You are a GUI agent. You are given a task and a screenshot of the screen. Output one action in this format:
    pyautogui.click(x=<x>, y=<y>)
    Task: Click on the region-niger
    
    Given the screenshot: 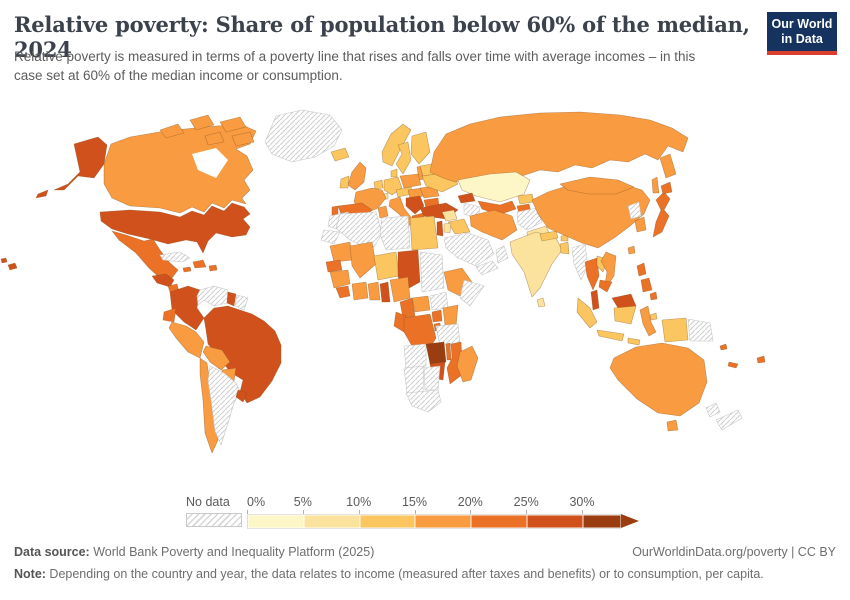 What is the action you would take?
    pyautogui.click(x=386, y=266)
    